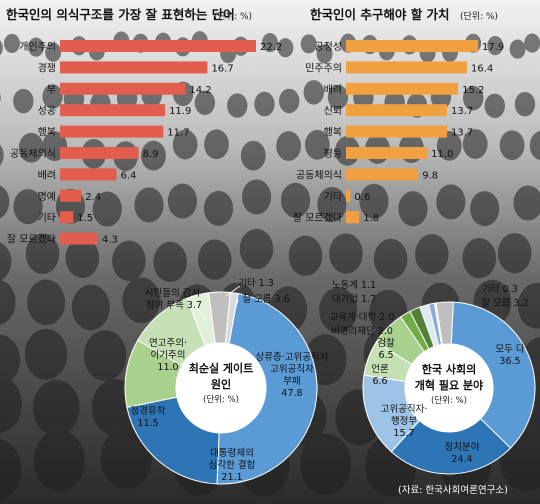 Image resolution: width=540 pixels, height=504 pixels. What do you see at coordinates (221, 399) in the screenshot?
I see `pie1-unit: (단위: %)` at bounding box center [221, 399].